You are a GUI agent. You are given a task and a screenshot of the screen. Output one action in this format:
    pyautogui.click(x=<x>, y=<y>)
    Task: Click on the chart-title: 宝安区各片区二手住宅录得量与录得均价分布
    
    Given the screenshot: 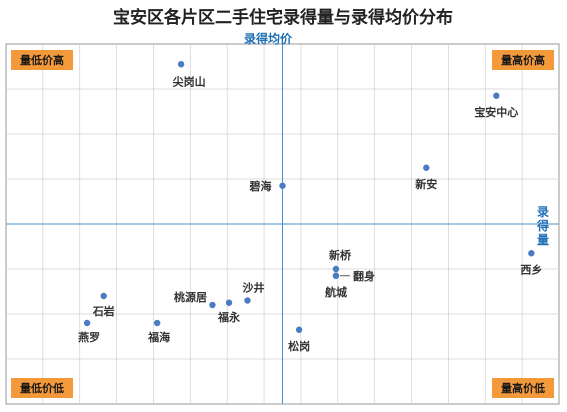 What is the action you would take?
    pyautogui.click(x=283, y=17)
    